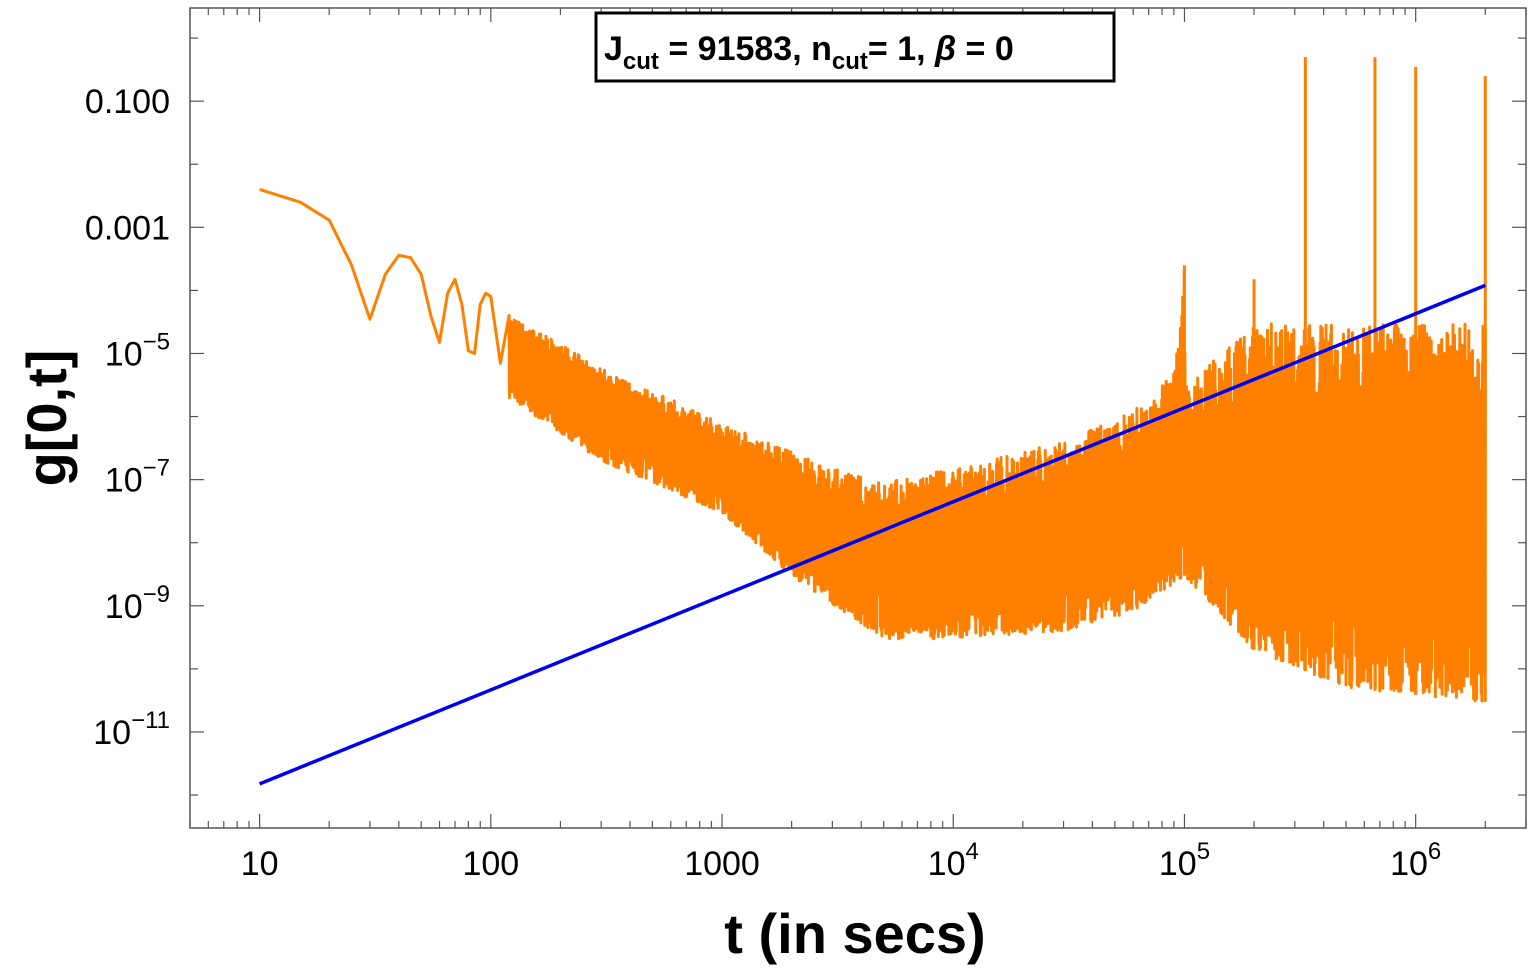  I want to click on legend-n-symbol: n, so click(821, 49).